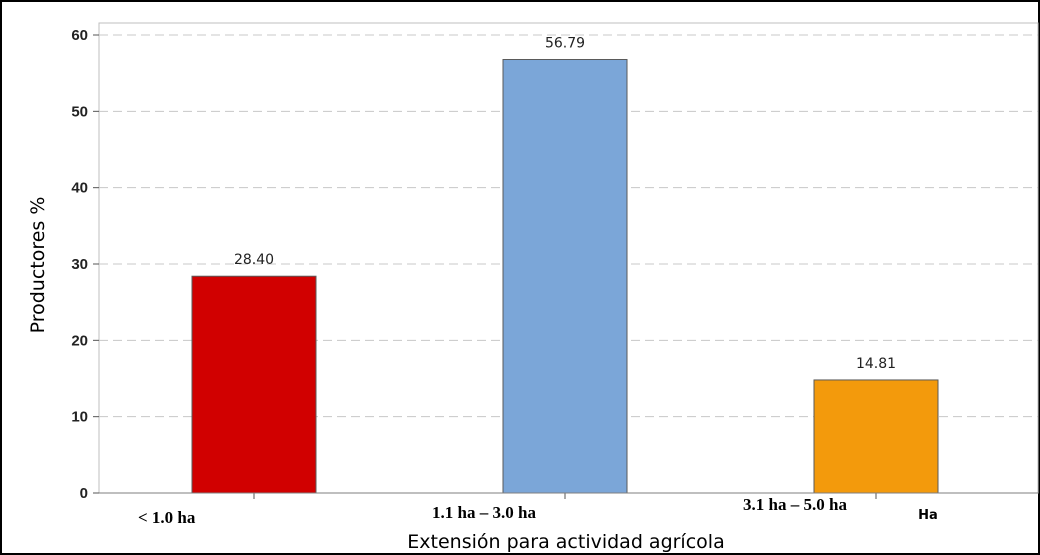 The height and width of the screenshot is (555, 1040). I want to click on y-axis-title: Productores %, so click(38, 265).